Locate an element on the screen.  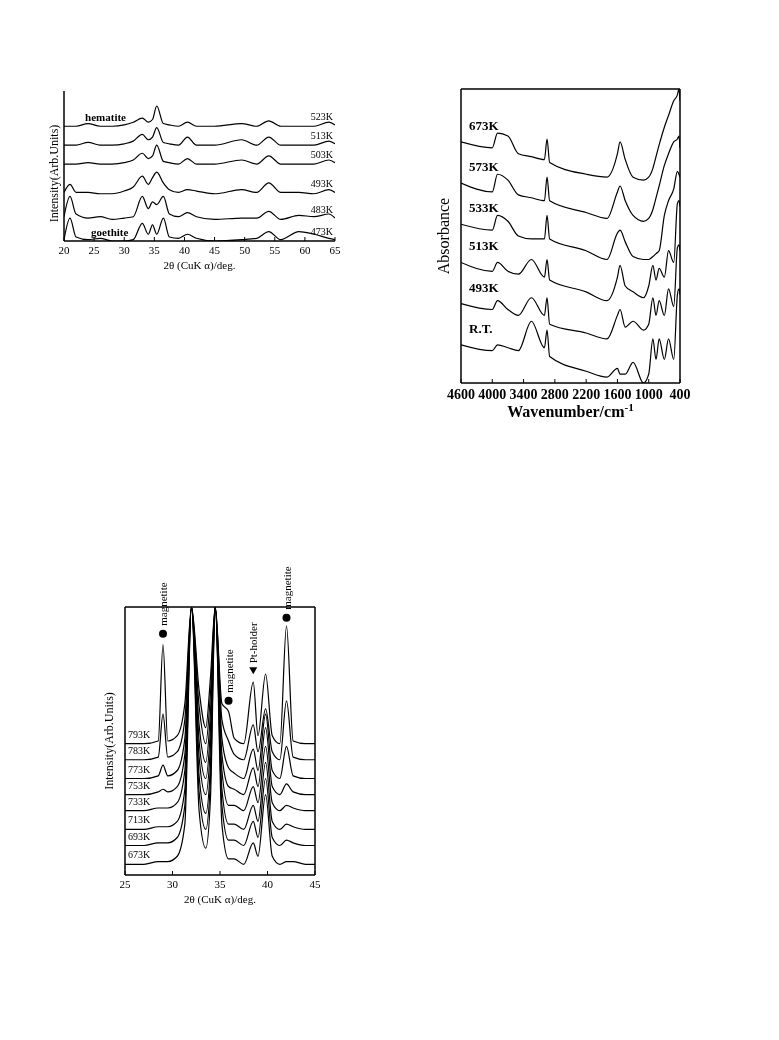
series-label: 573K is located at coordinates (484, 167).